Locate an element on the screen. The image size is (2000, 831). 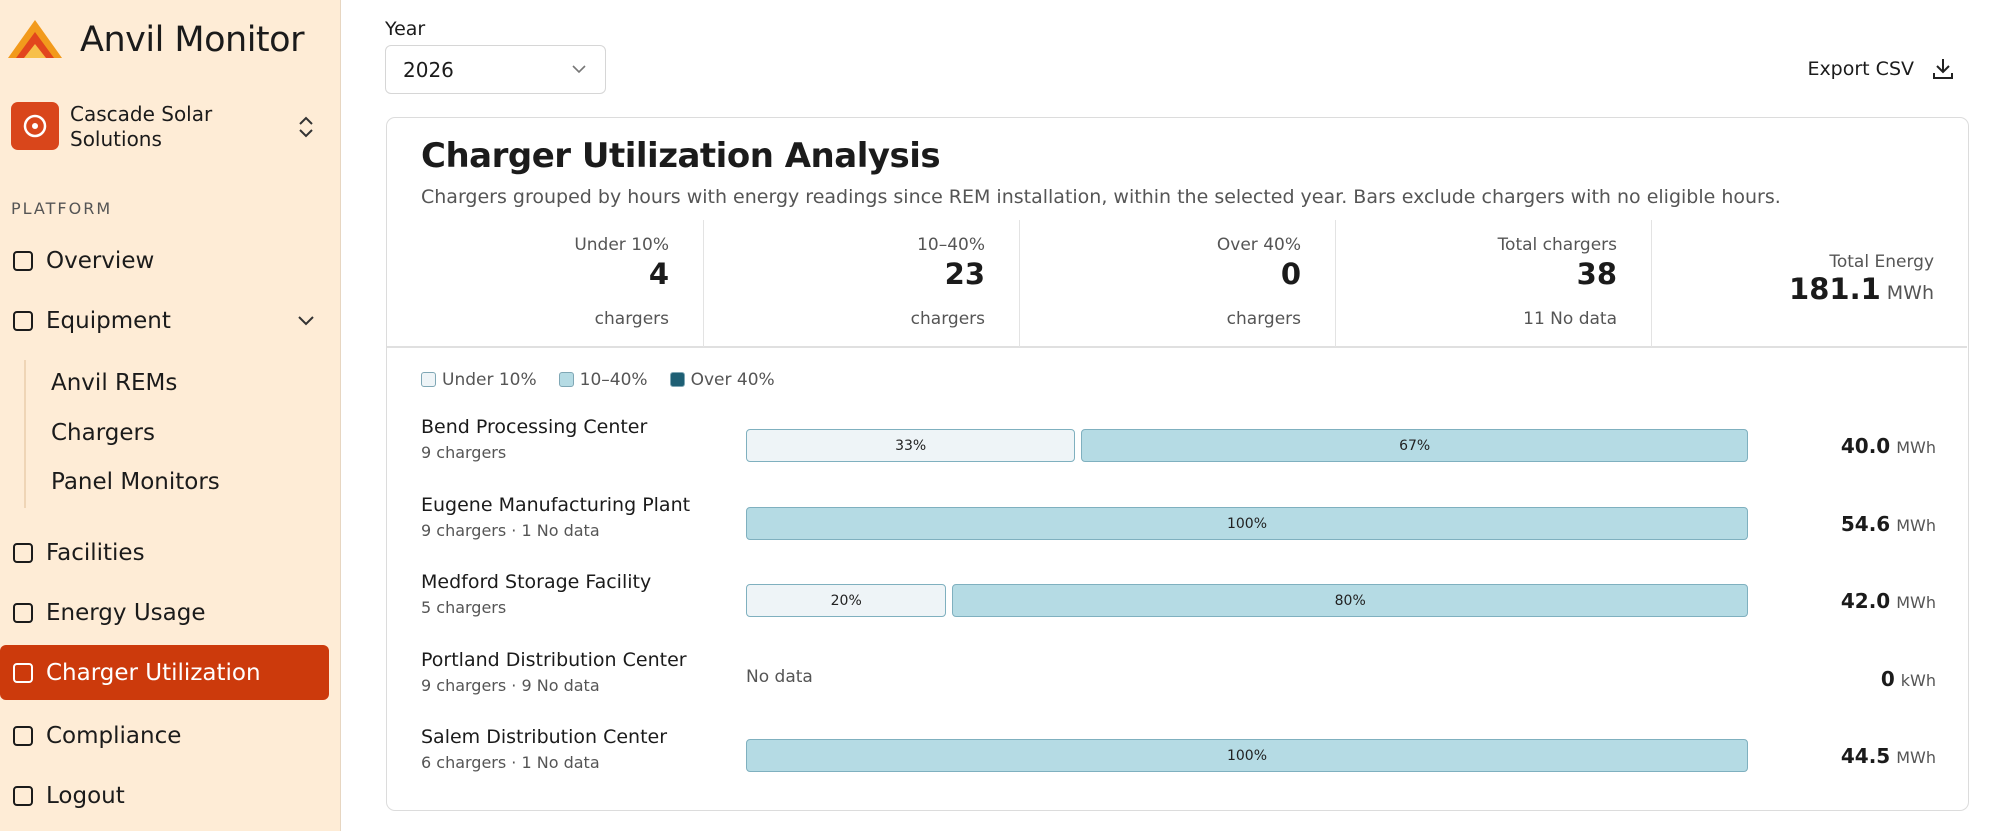
bar-label: 80% is located at coordinates (1350, 600).